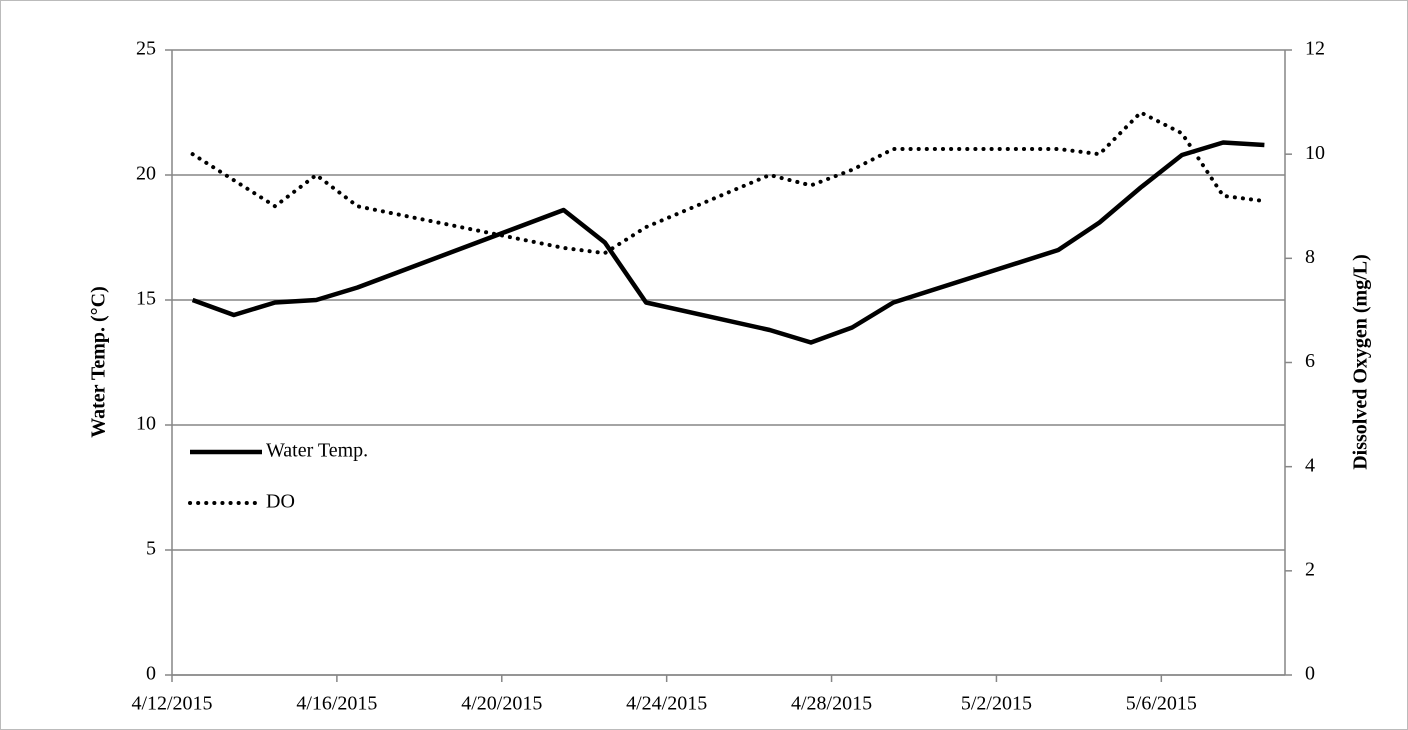  Describe the element at coordinates (501, 704) in the screenshot. I see `x-tick-label: 4/20/2015` at that location.